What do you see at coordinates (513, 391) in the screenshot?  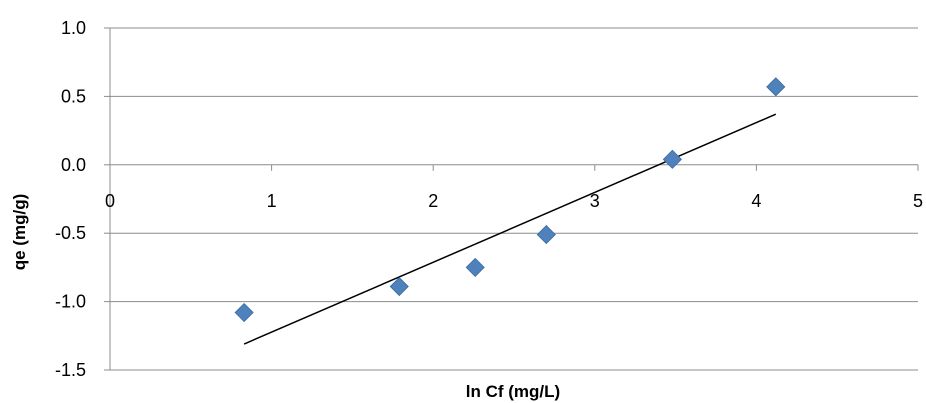 I see `x-axis-title: ln Cf (mg/L)` at bounding box center [513, 391].